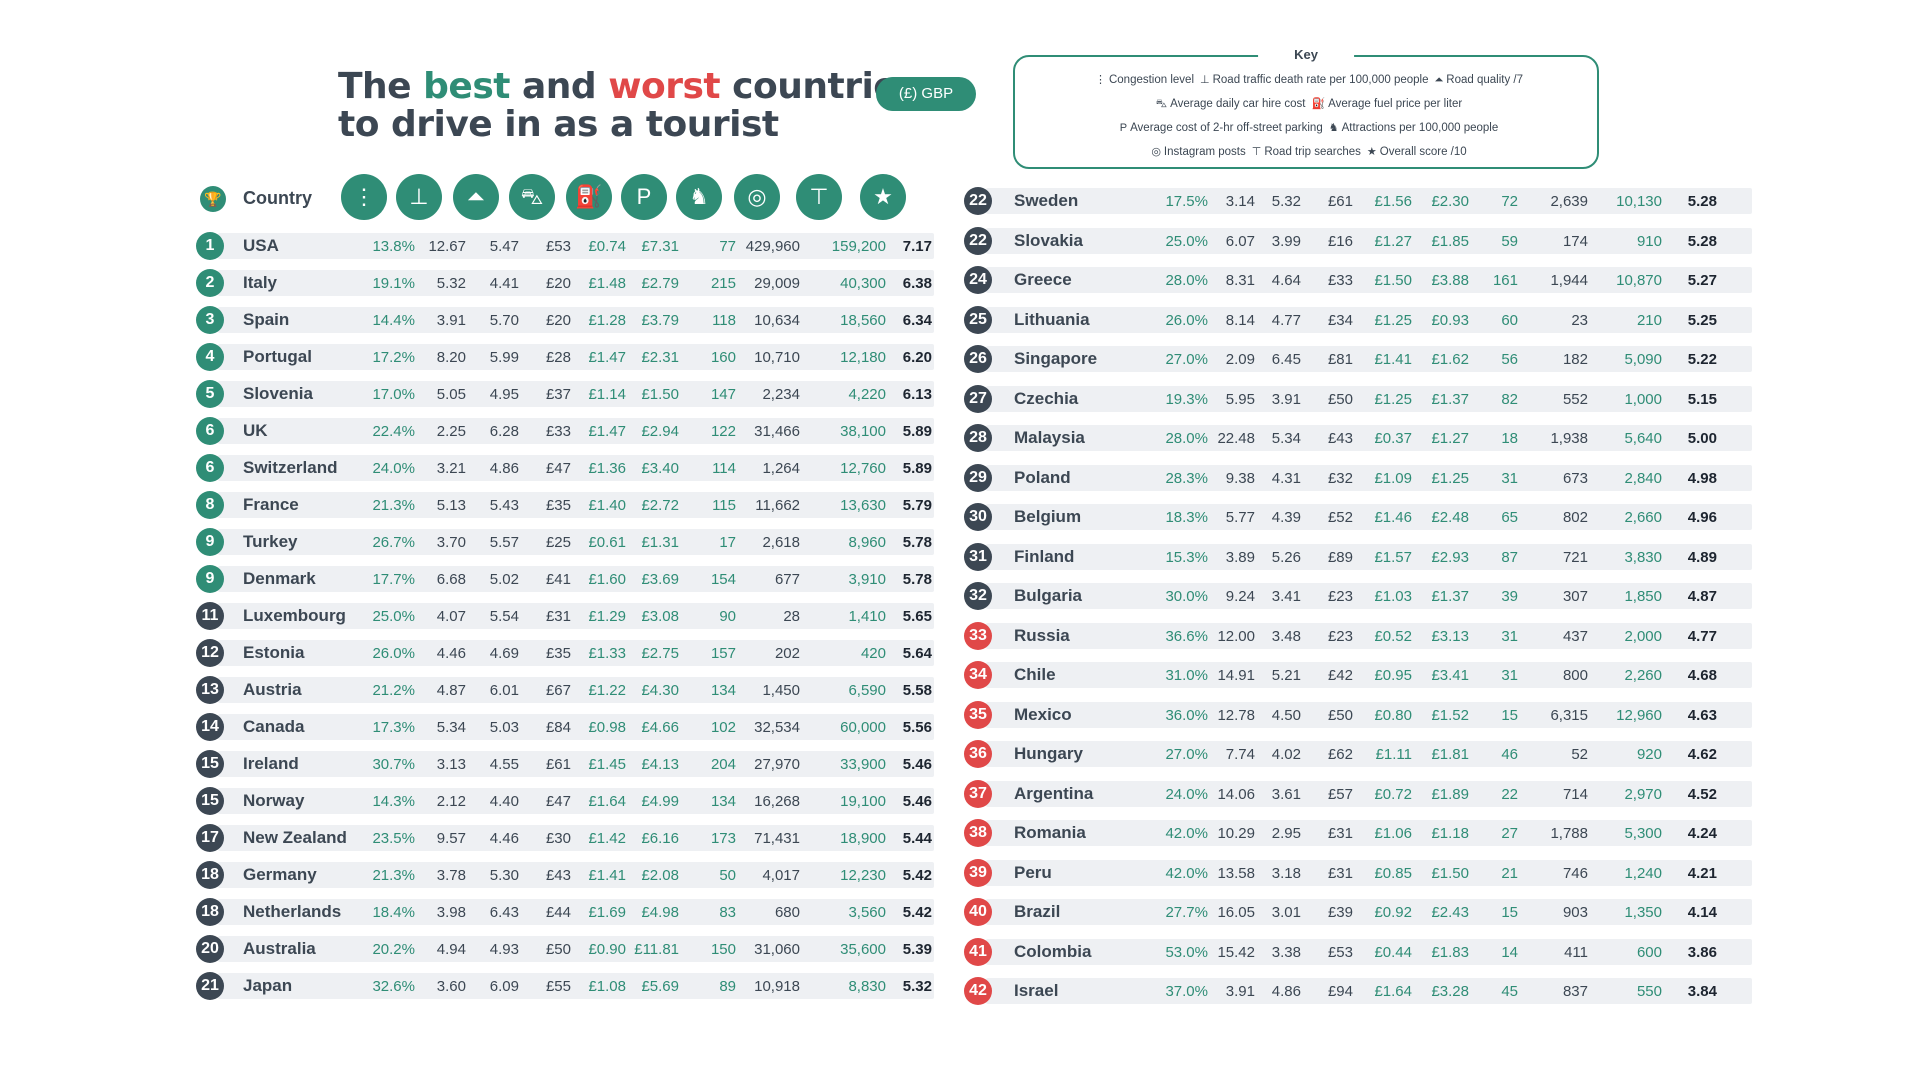  What do you see at coordinates (777, 357) in the screenshot?
I see `cell-value: 10,710` at bounding box center [777, 357].